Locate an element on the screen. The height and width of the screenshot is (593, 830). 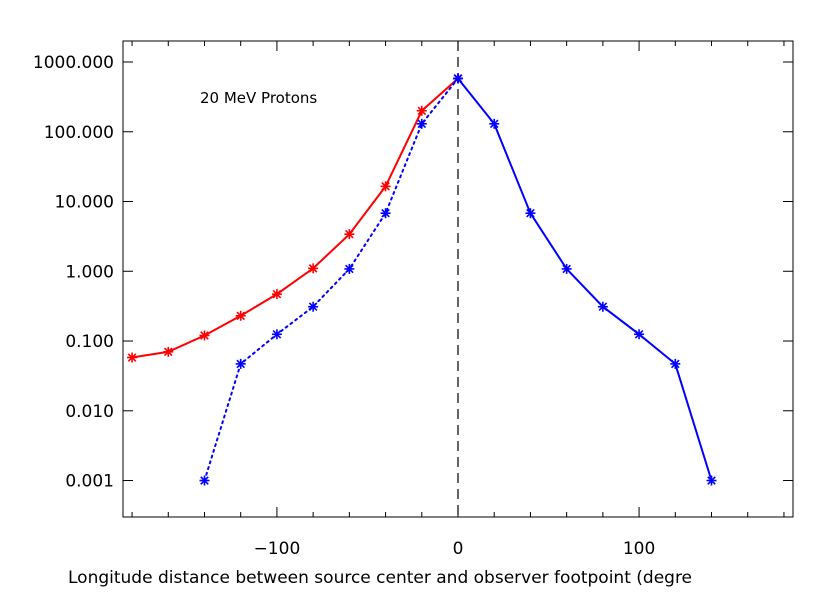
x-tick-labels: −100 0 100 is located at coordinates (455, 549).